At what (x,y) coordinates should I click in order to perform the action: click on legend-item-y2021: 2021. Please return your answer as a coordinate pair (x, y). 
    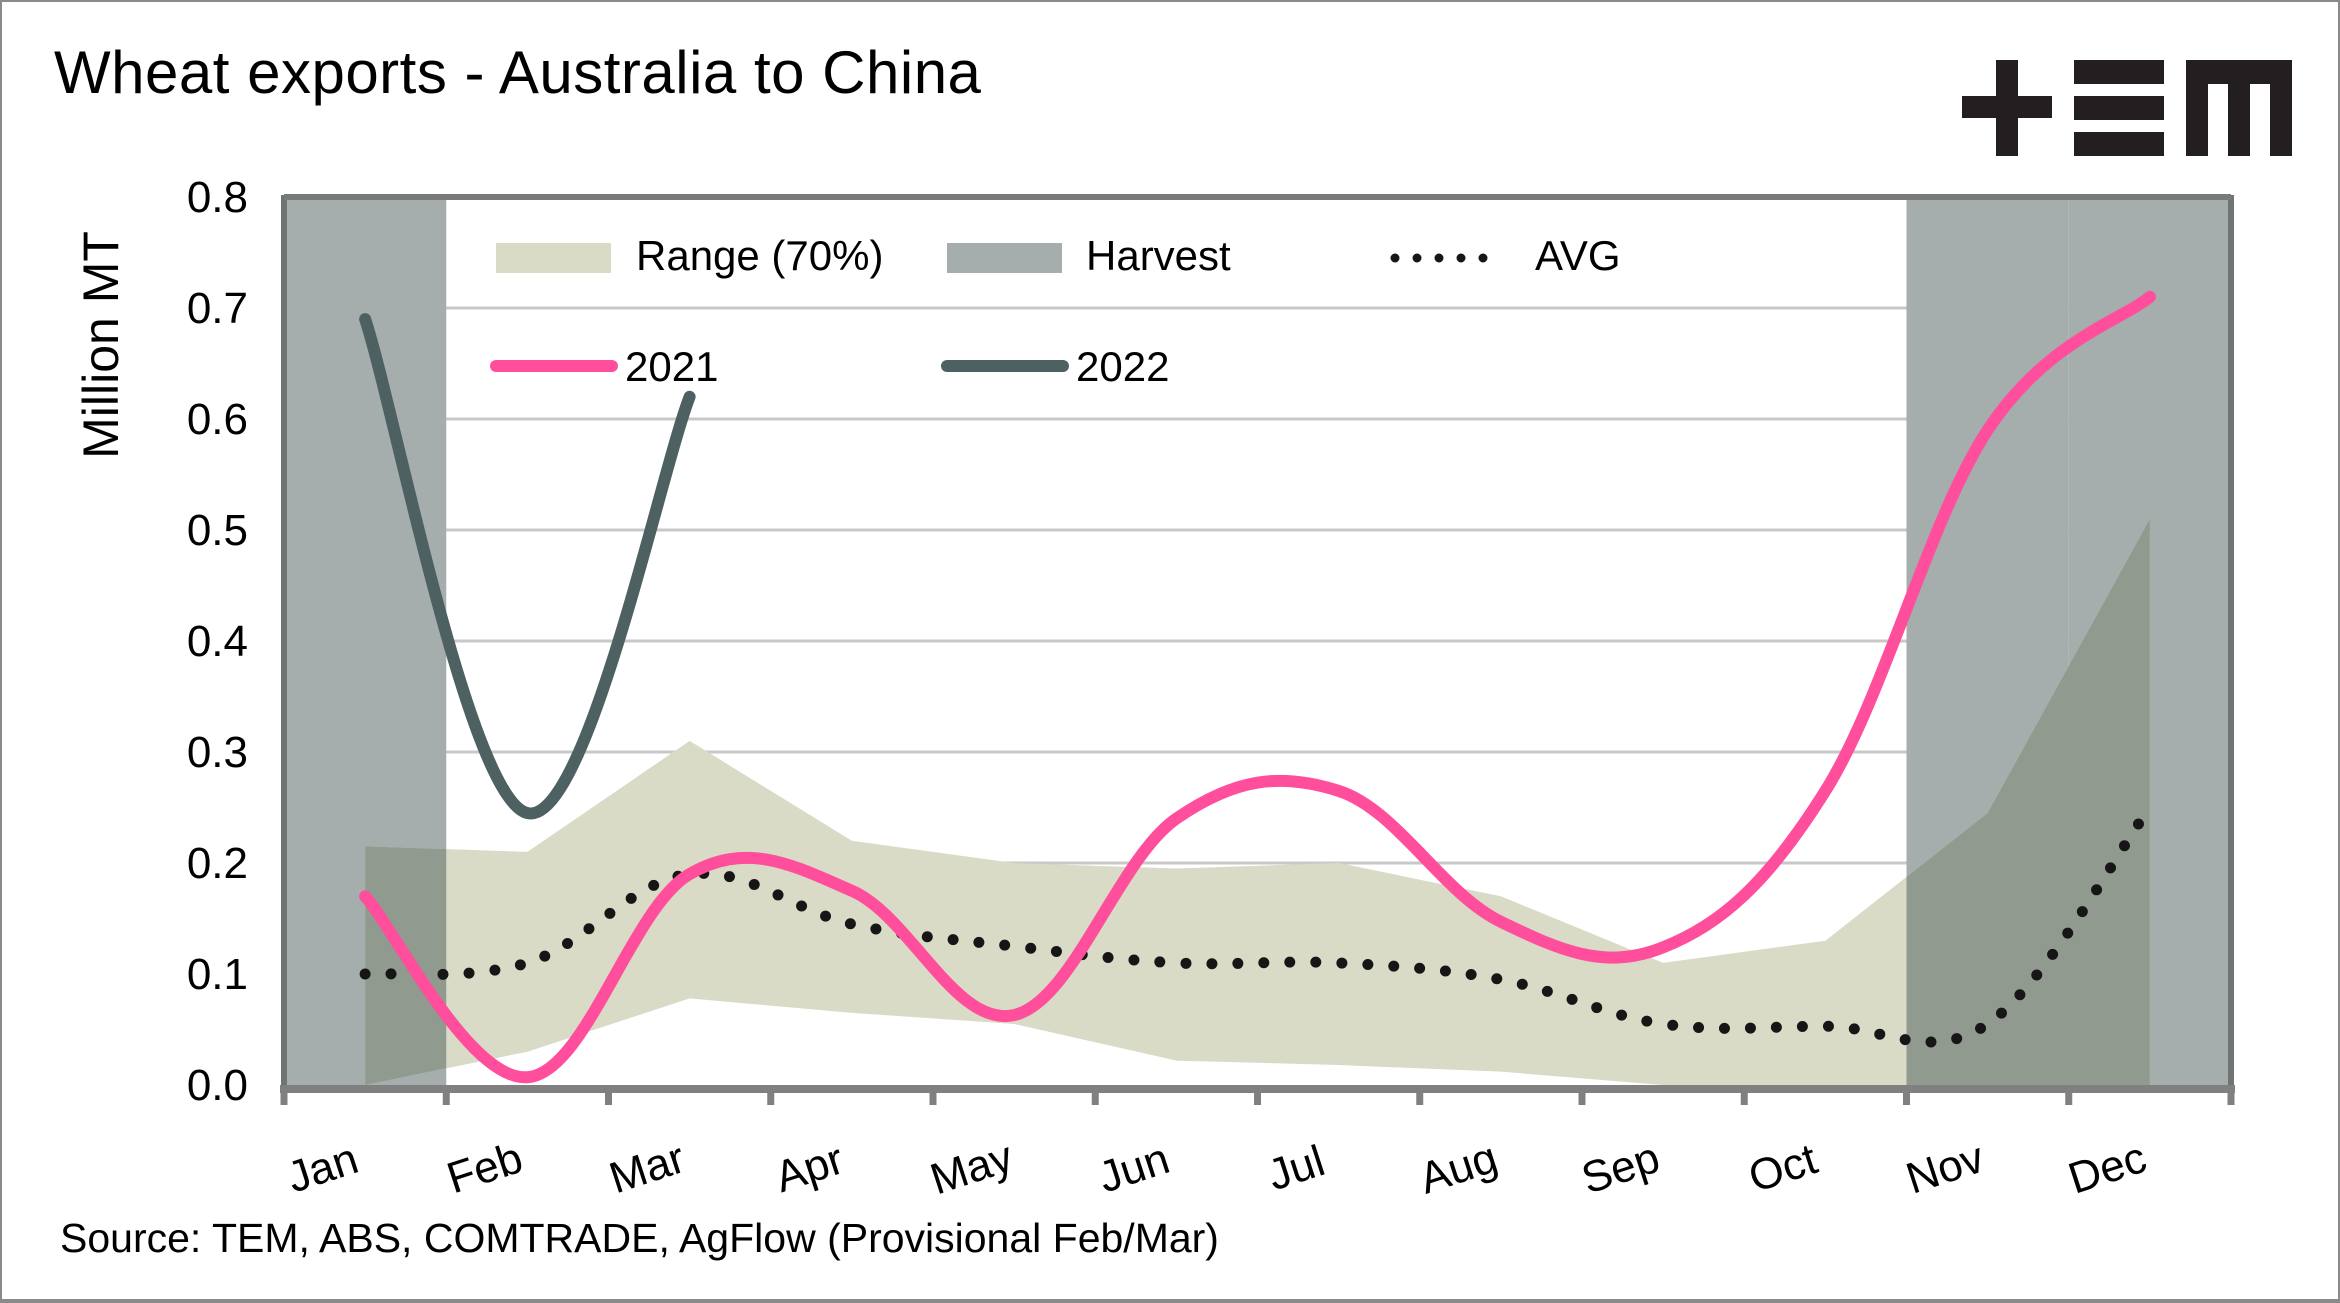
    Looking at the image, I should click on (604, 366).